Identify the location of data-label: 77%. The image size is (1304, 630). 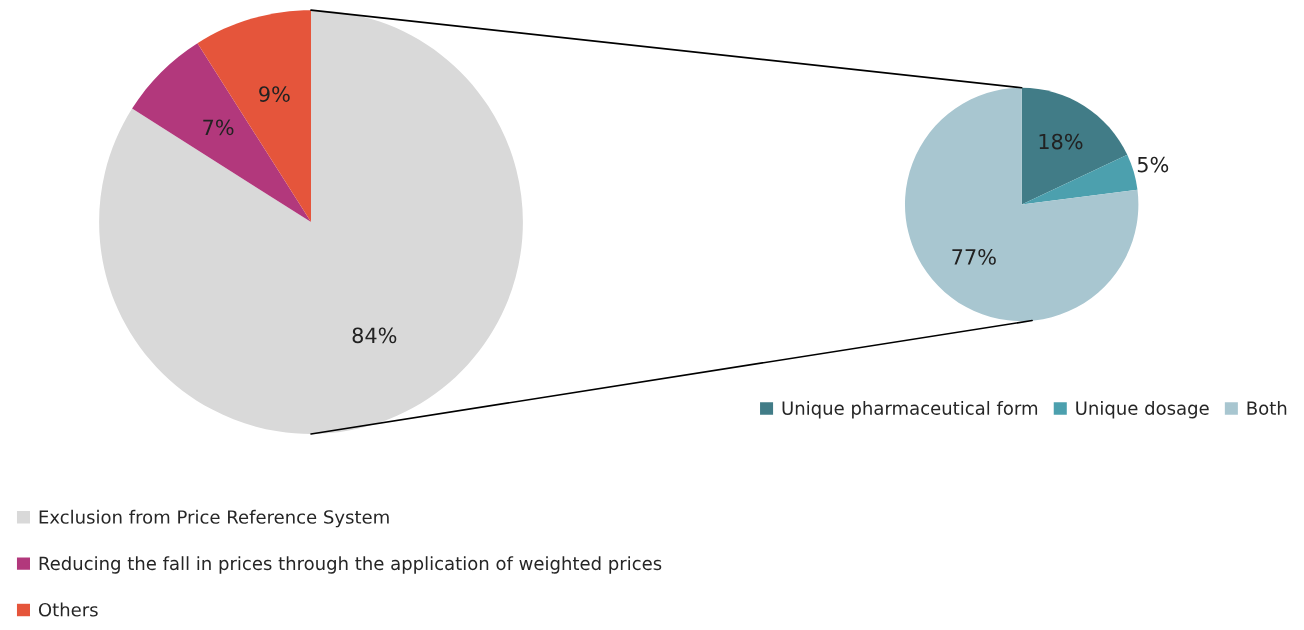
(974, 257).